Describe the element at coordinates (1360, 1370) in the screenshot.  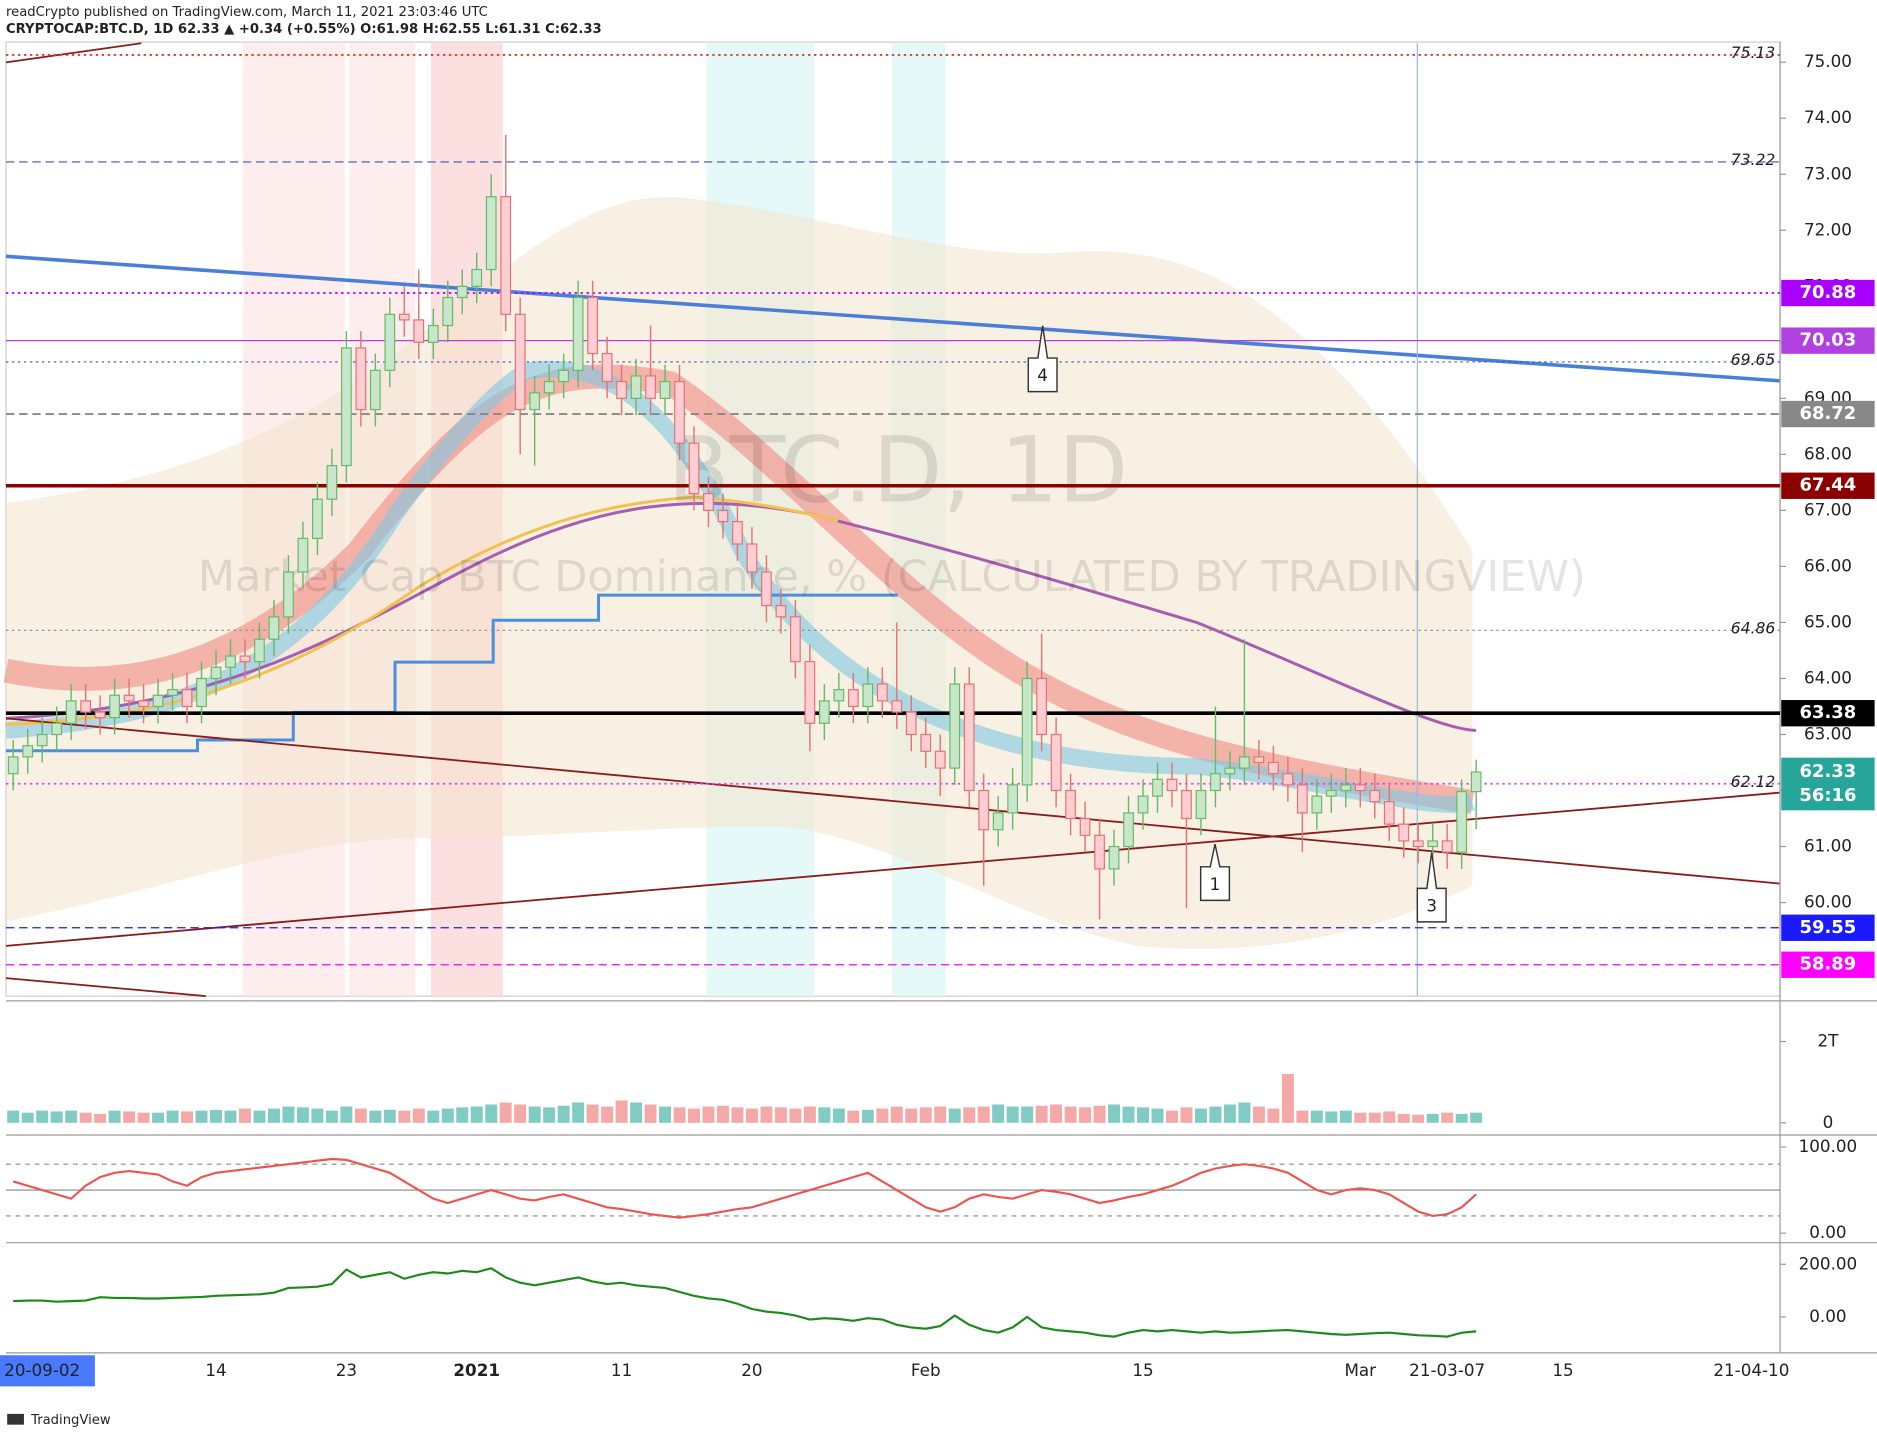
I see `x-tick-label: Mar` at that location.